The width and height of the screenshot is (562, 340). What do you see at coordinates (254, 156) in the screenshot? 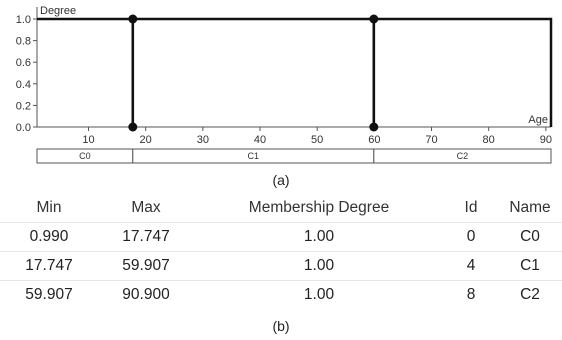
I see `bin-label: C1` at bounding box center [254, 156].